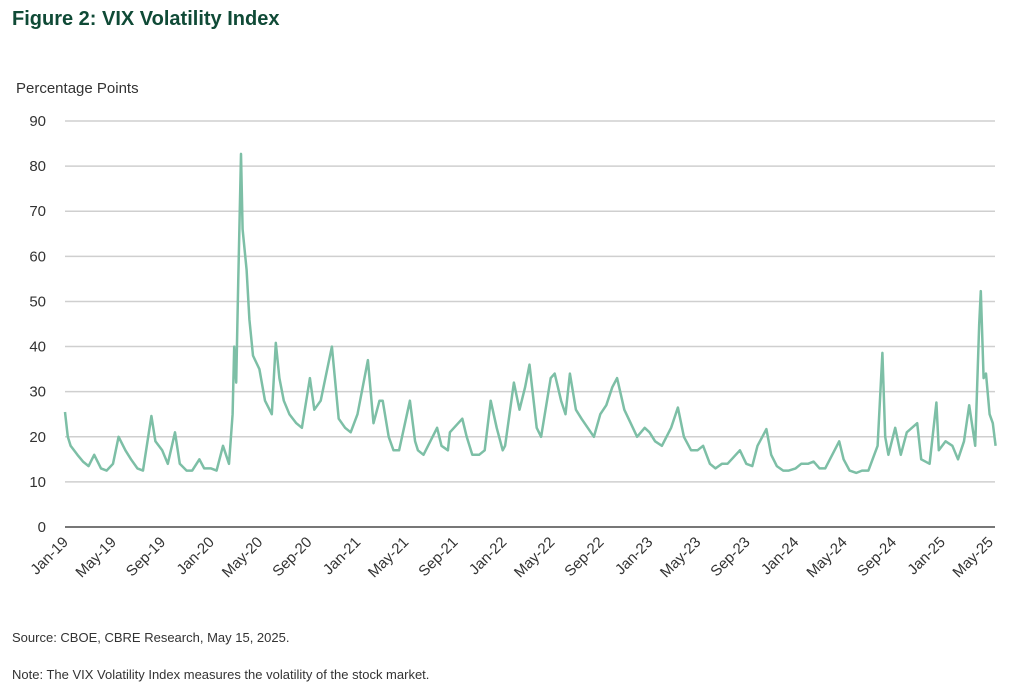 This screenshot has width=1024, height=698. What do you see at coordinates (242, 557) in the screenshot?
I see `x-tick-label: May-20` at bounding box center [242, 557].